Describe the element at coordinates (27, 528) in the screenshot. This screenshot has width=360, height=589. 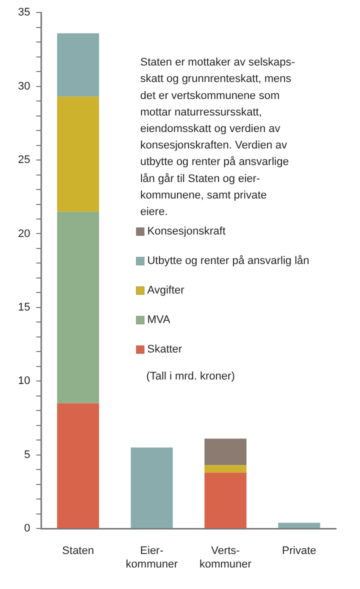
I see `y-tick-label: 0` at that location.